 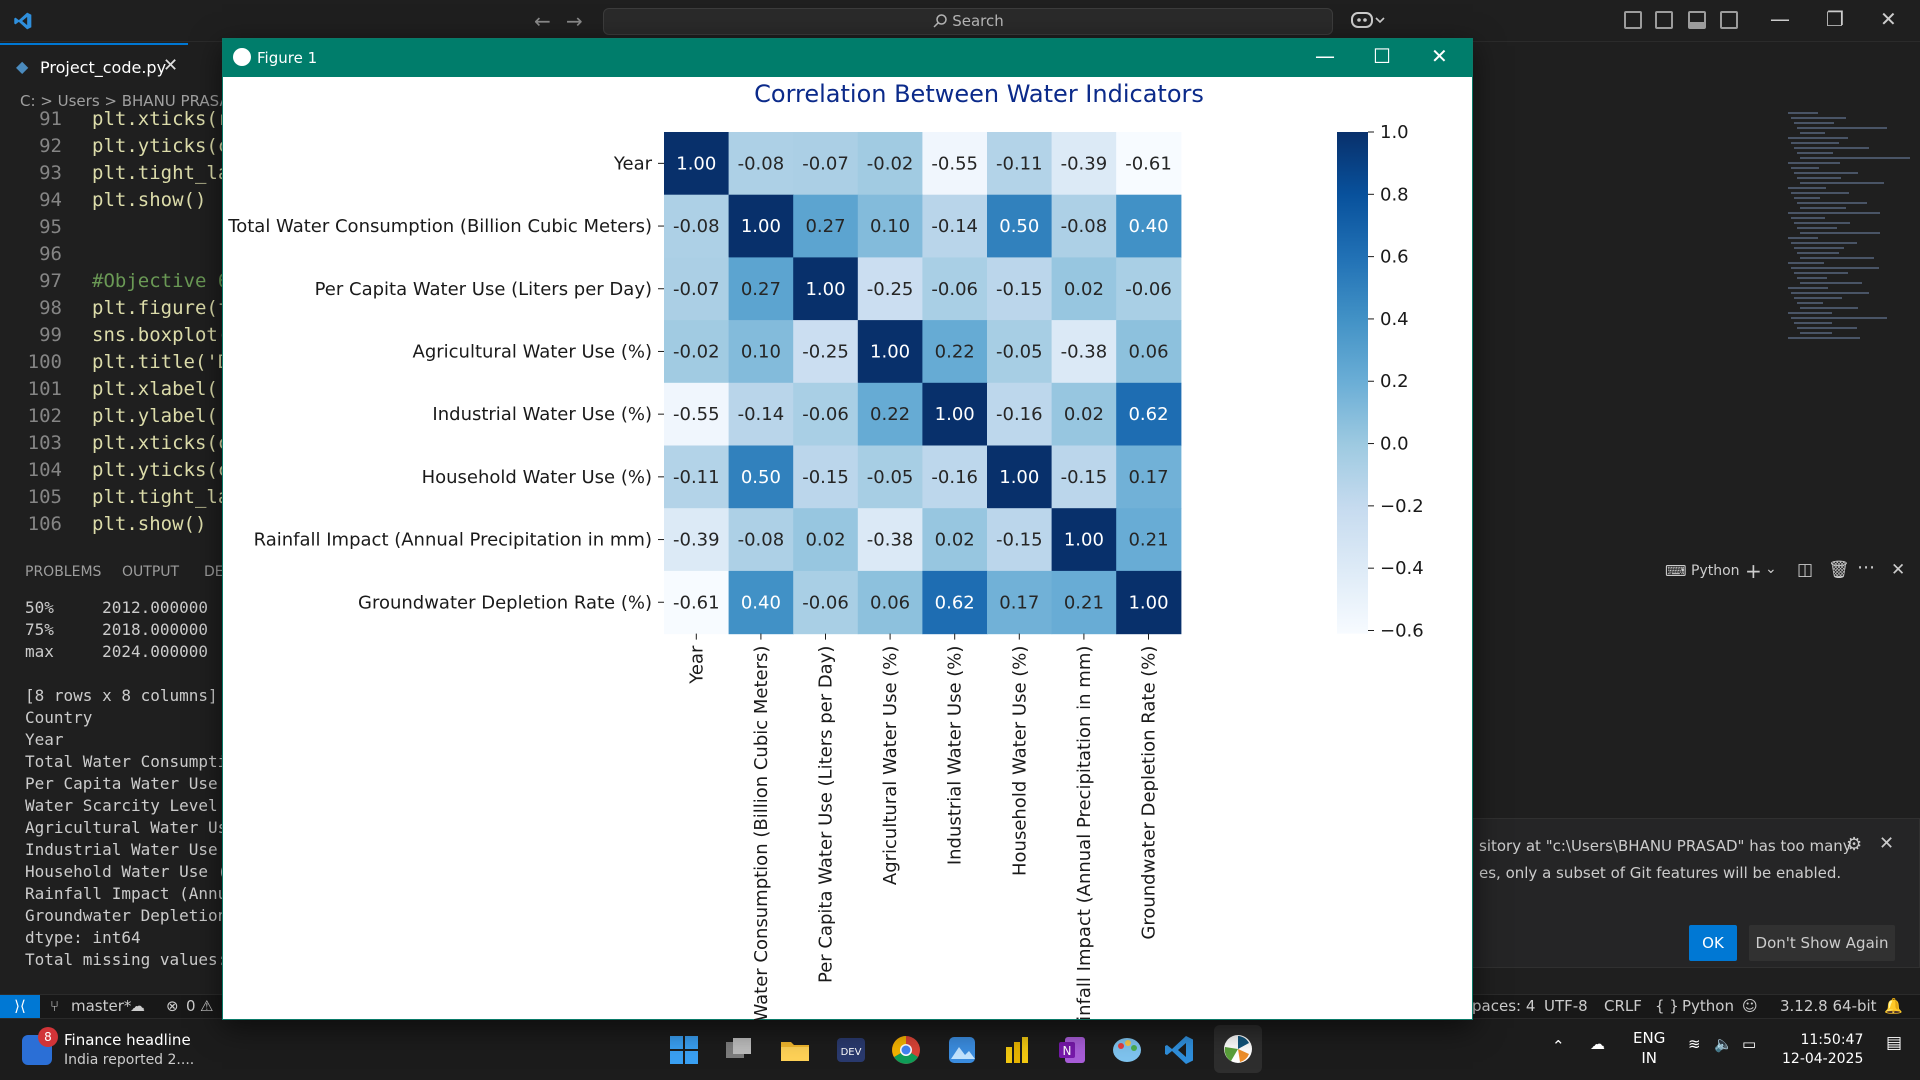 I want to click on system-clock: 11:50:47 12-04-2025, so click(x=1822, y=1050).